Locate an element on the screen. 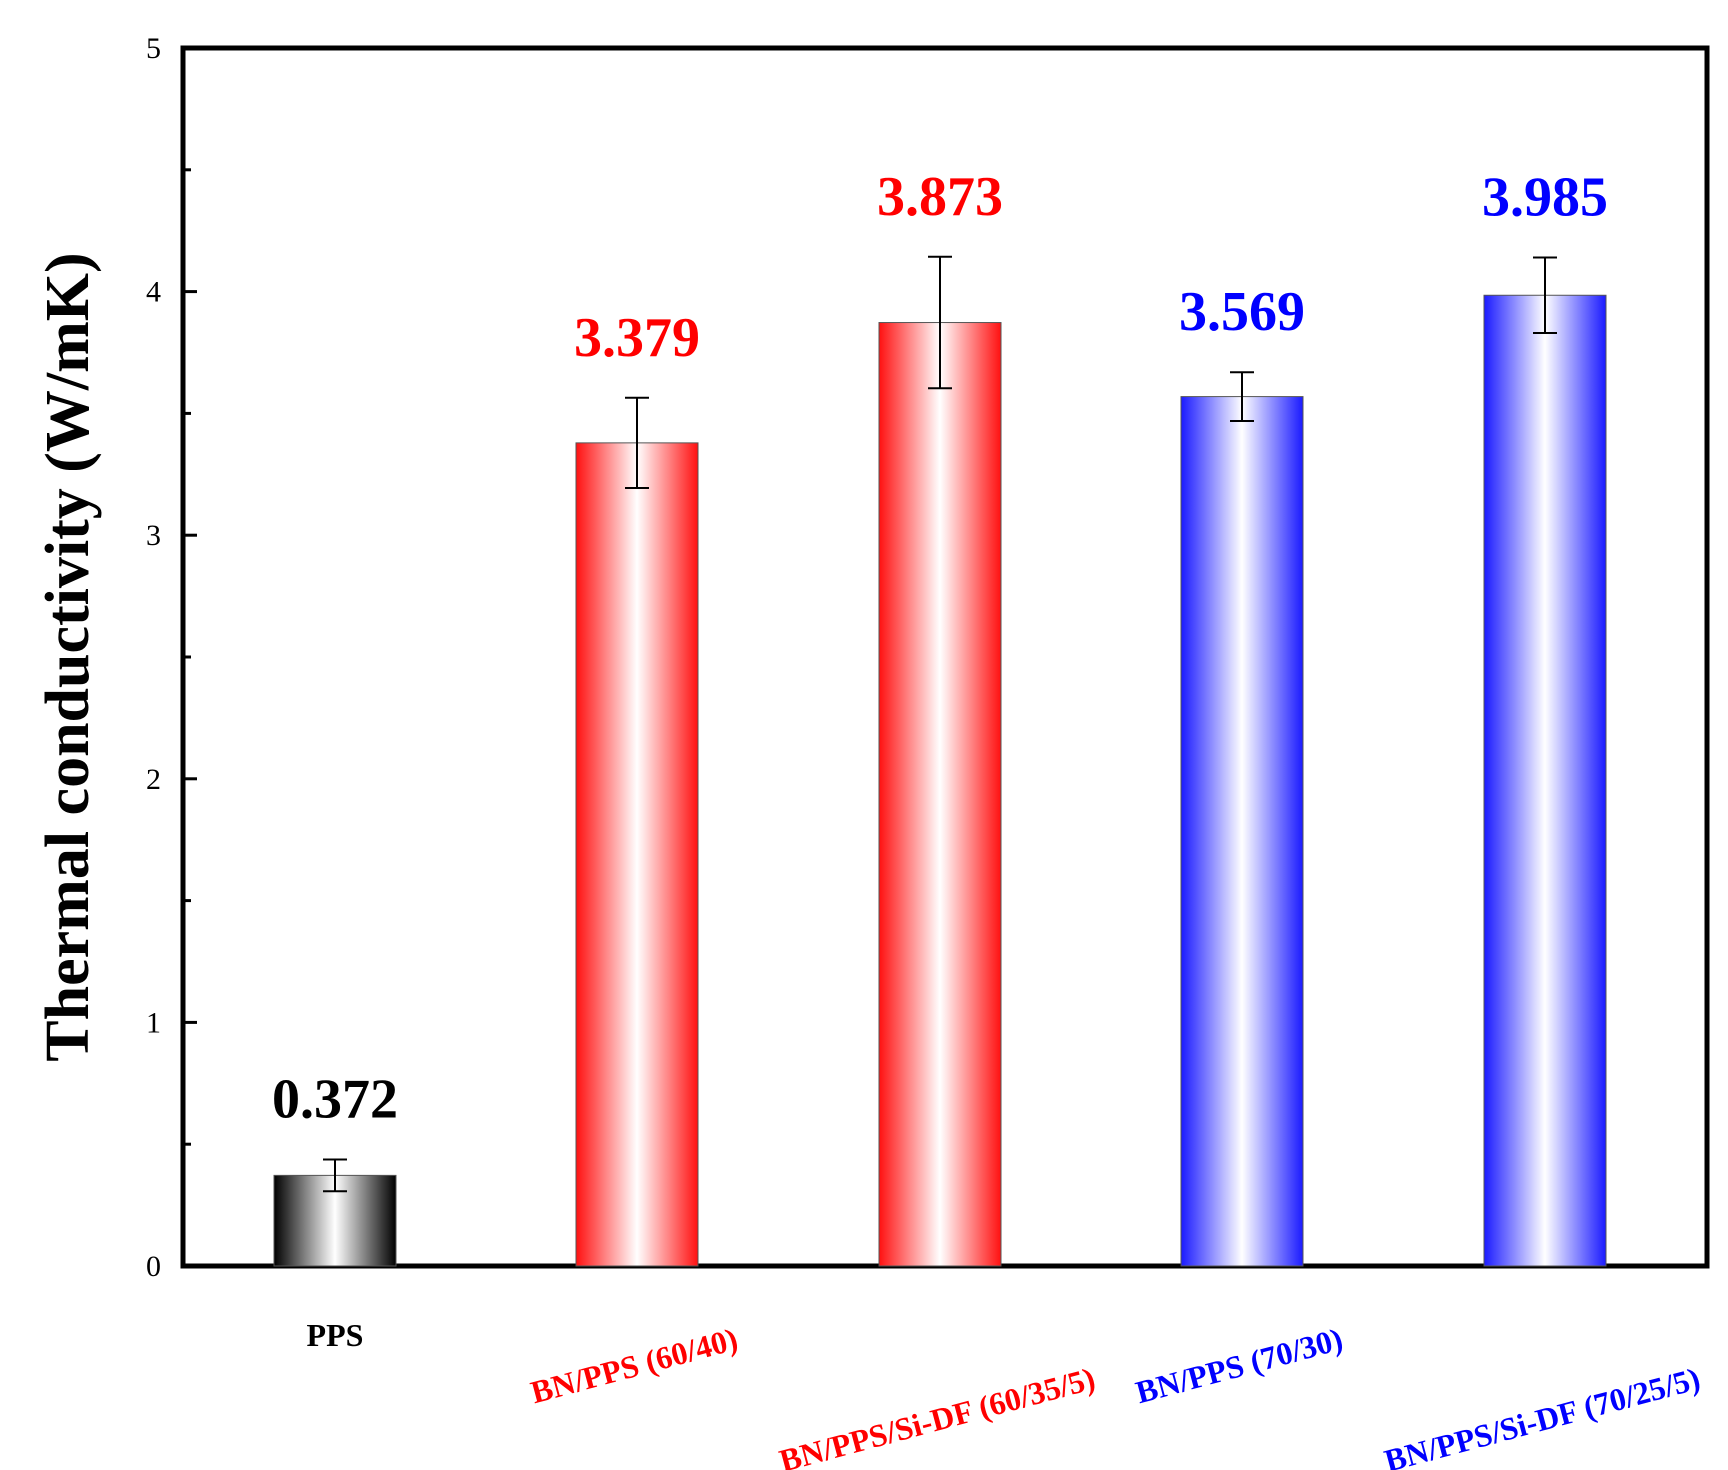 This screenshot has width=1728, height=1470. data-label: 3.569 is located at coordinates (1242, 312).